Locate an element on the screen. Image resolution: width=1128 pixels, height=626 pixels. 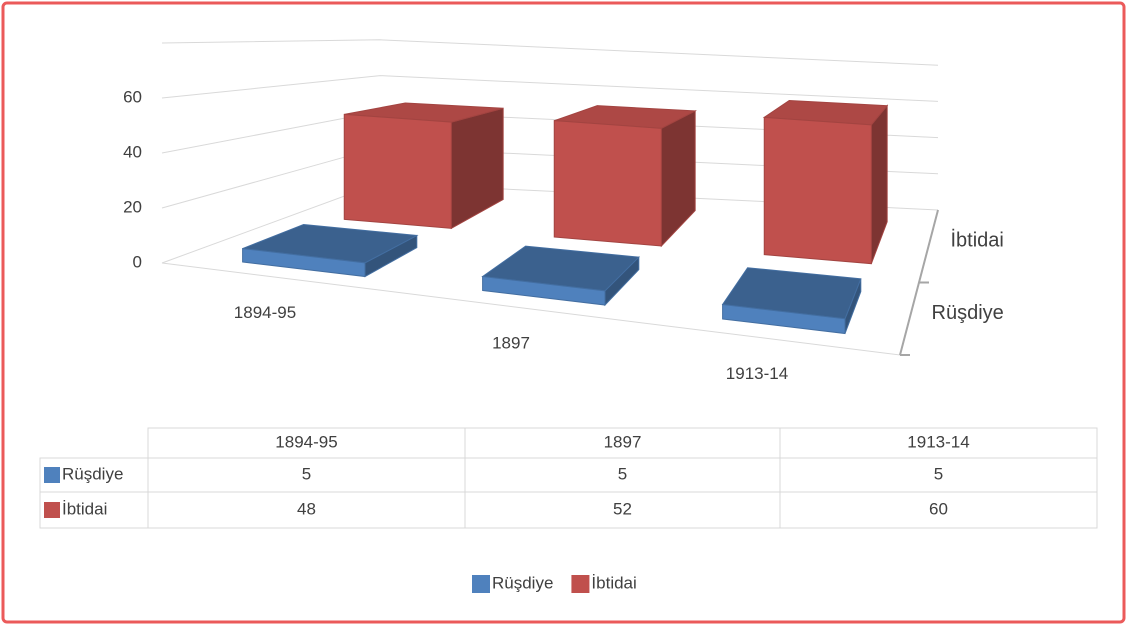
x-tick-label: 1913-14 is located at coordinates (757, 373).